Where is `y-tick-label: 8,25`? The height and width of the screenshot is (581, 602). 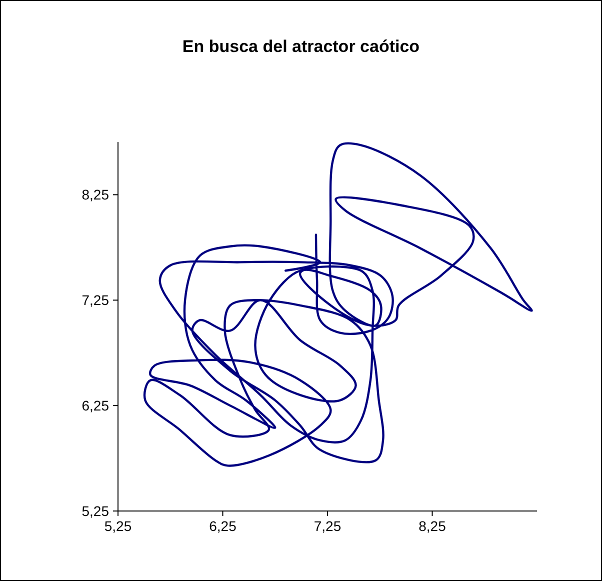
y-tick-label: 8,25 is located at coordinates (96, 194).